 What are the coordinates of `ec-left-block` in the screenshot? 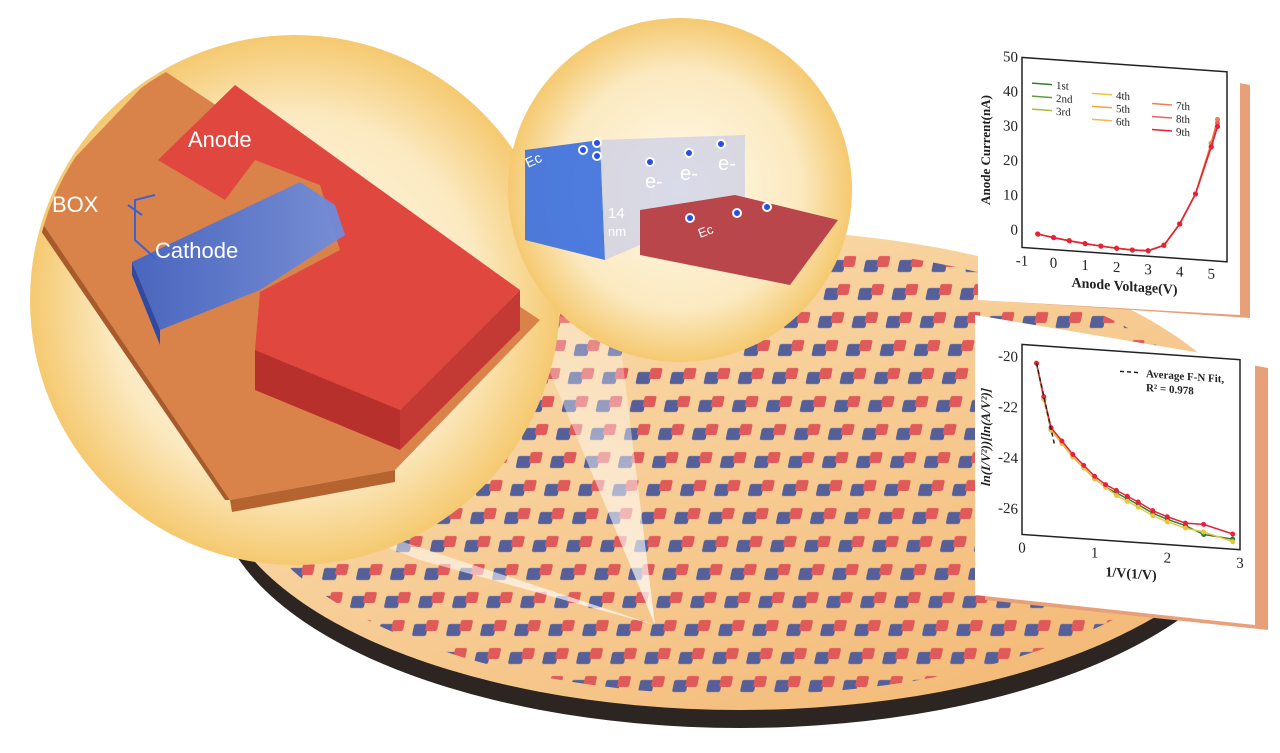 It's located at (565, 200).